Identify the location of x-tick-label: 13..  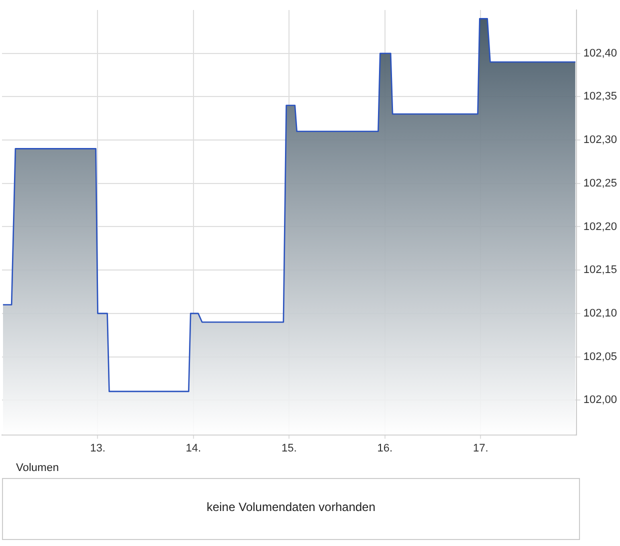
(98, 448).